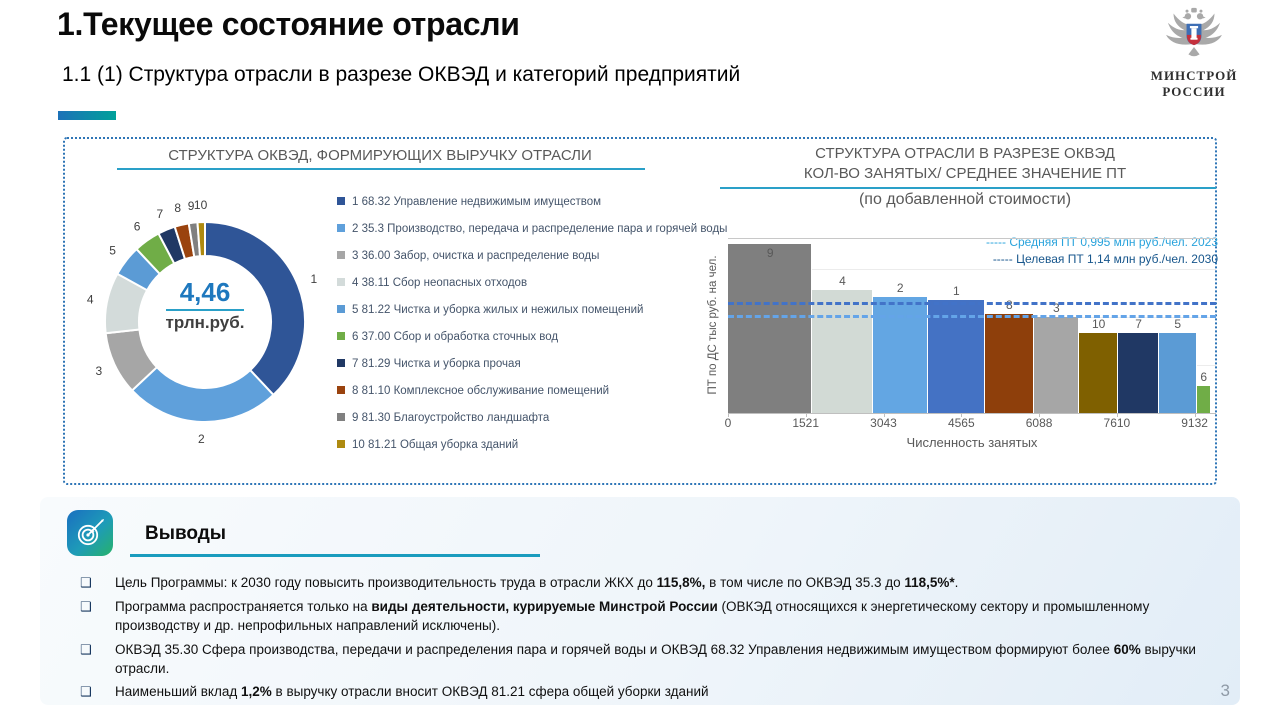 Image resolution: width=1280 pixels, height=720 pixels. What do you see at coordinates (137, 227) in the screenshot?
I see `donut-slice-number: 6` at bounding box center [137, 227].